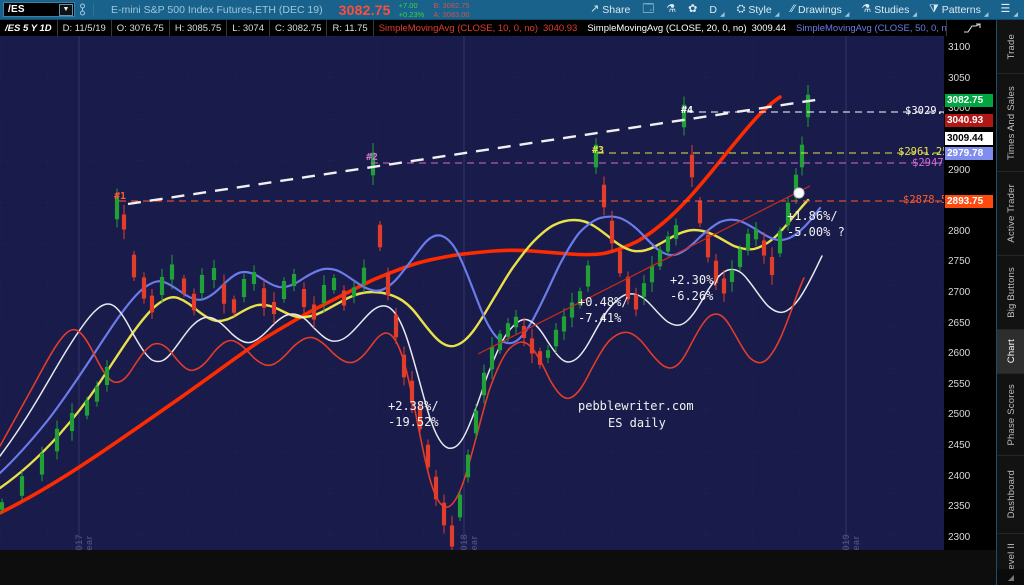 The height and width of the screenshot is (585, 1024). What do you see at coordinates (451, 14) in the screenshot?
I see `ask-price: A: 3083.00` at bounding box center [451, 14].